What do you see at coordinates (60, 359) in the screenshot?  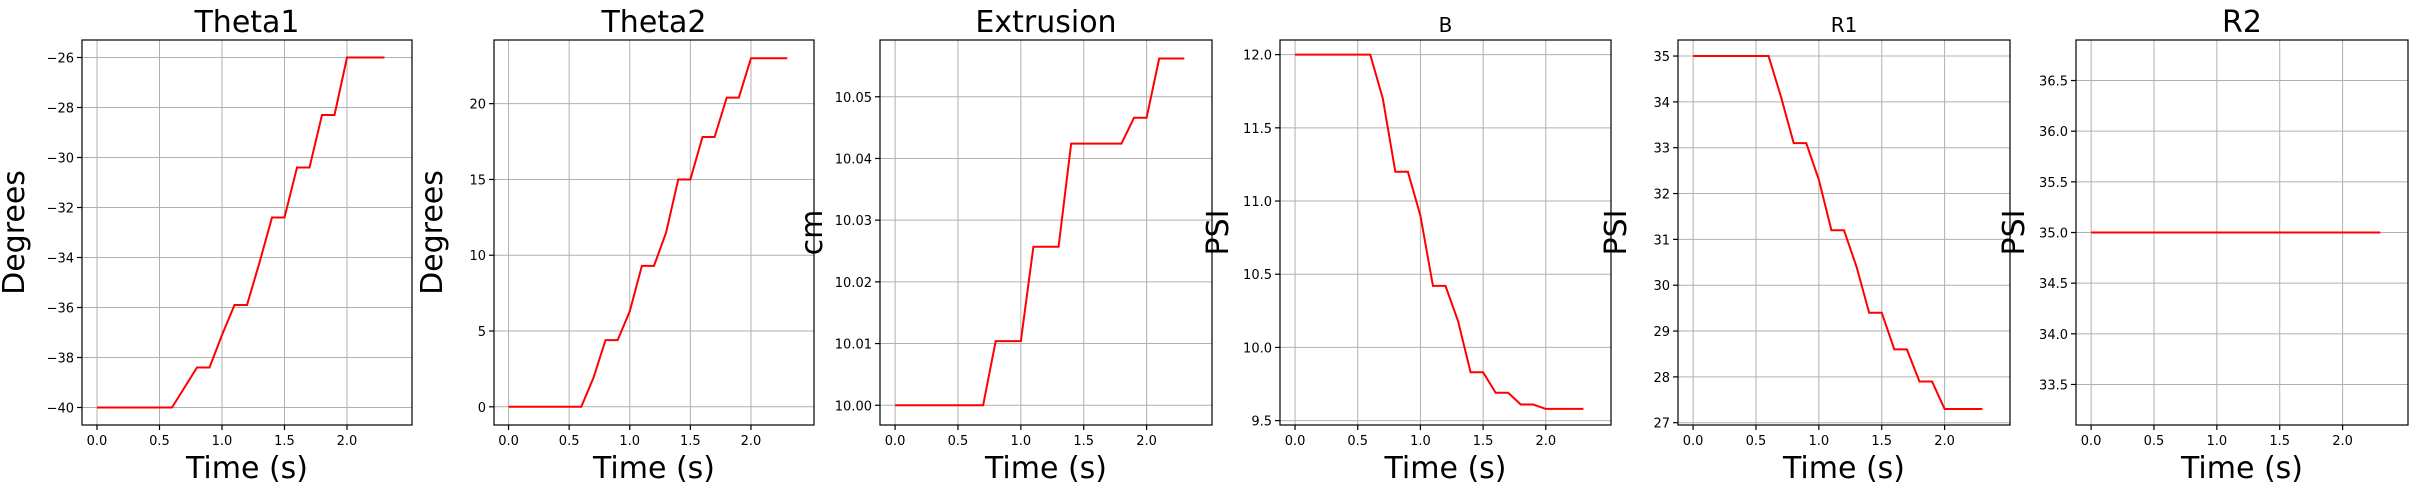 I see `y-tick-label: −38` at bounding box center [60, 359].